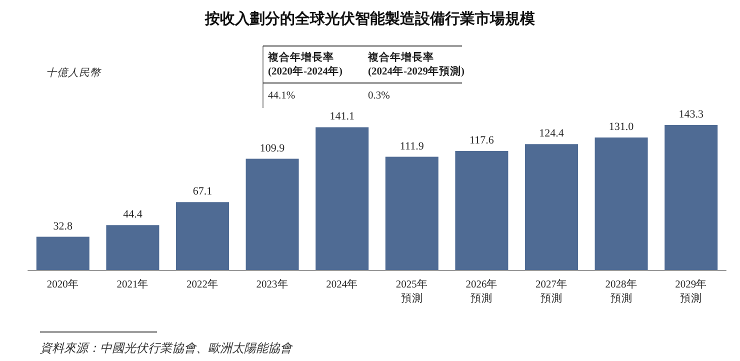  Describe the element at coordinates (63, 226) in the screenshot. I see `data-label: 32.8` at that location.